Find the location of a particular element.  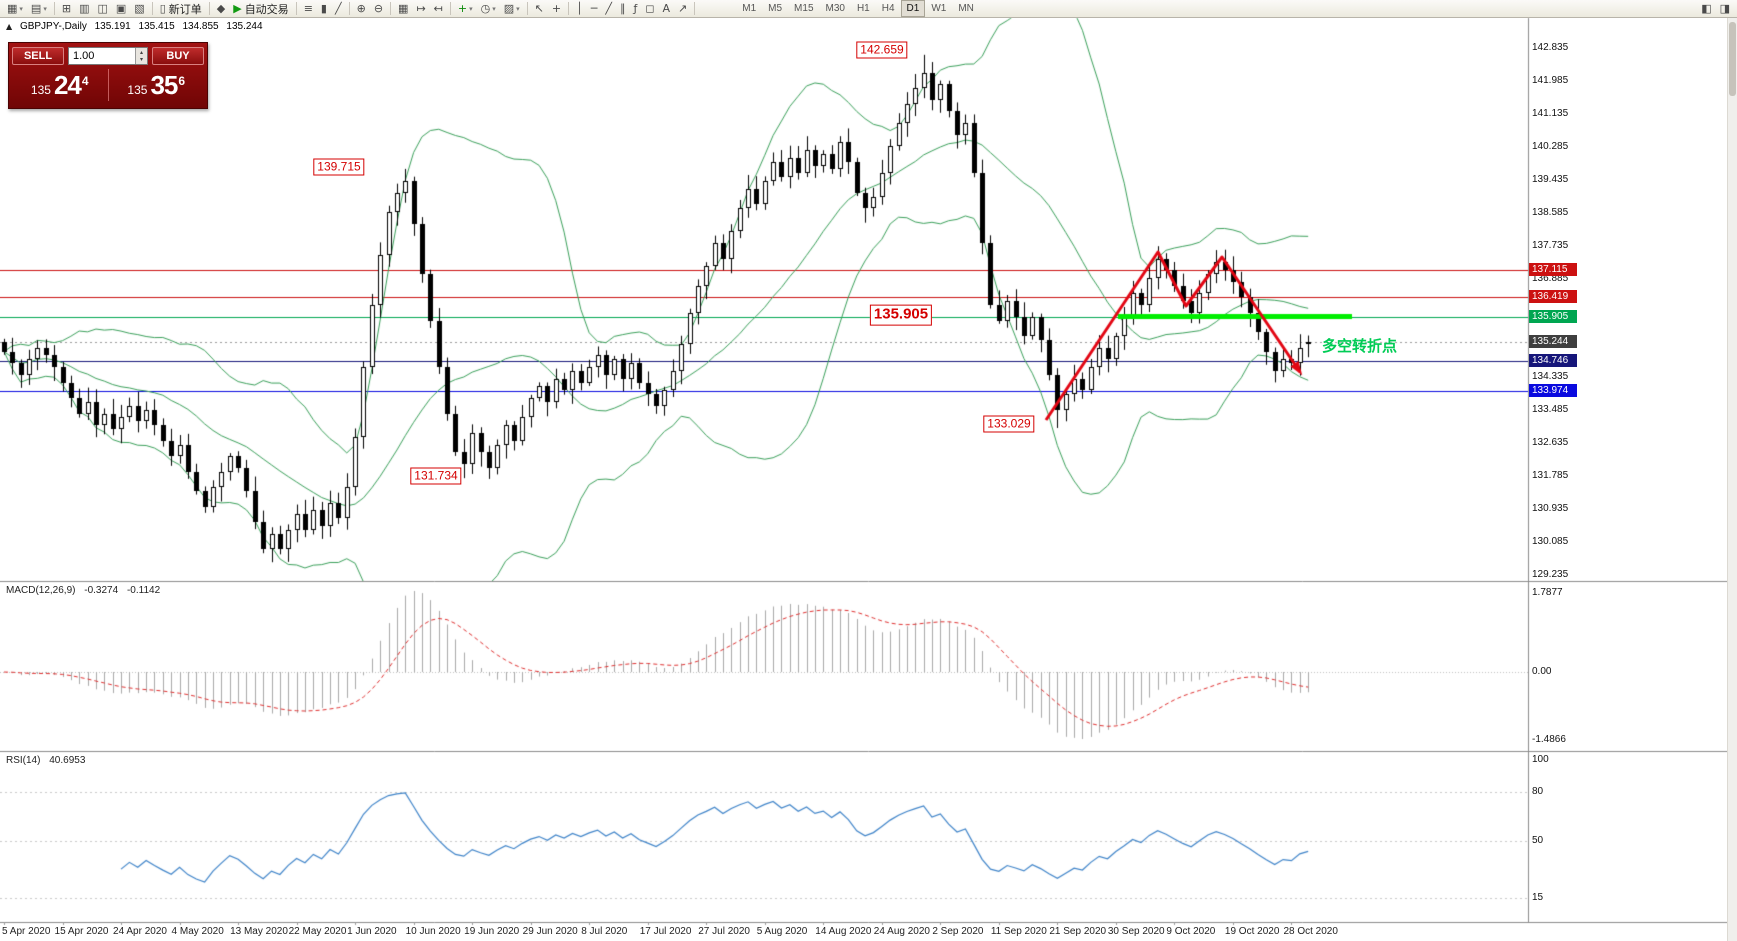

periods-button: ◷ ▾ is located at coordinates (488, 8).